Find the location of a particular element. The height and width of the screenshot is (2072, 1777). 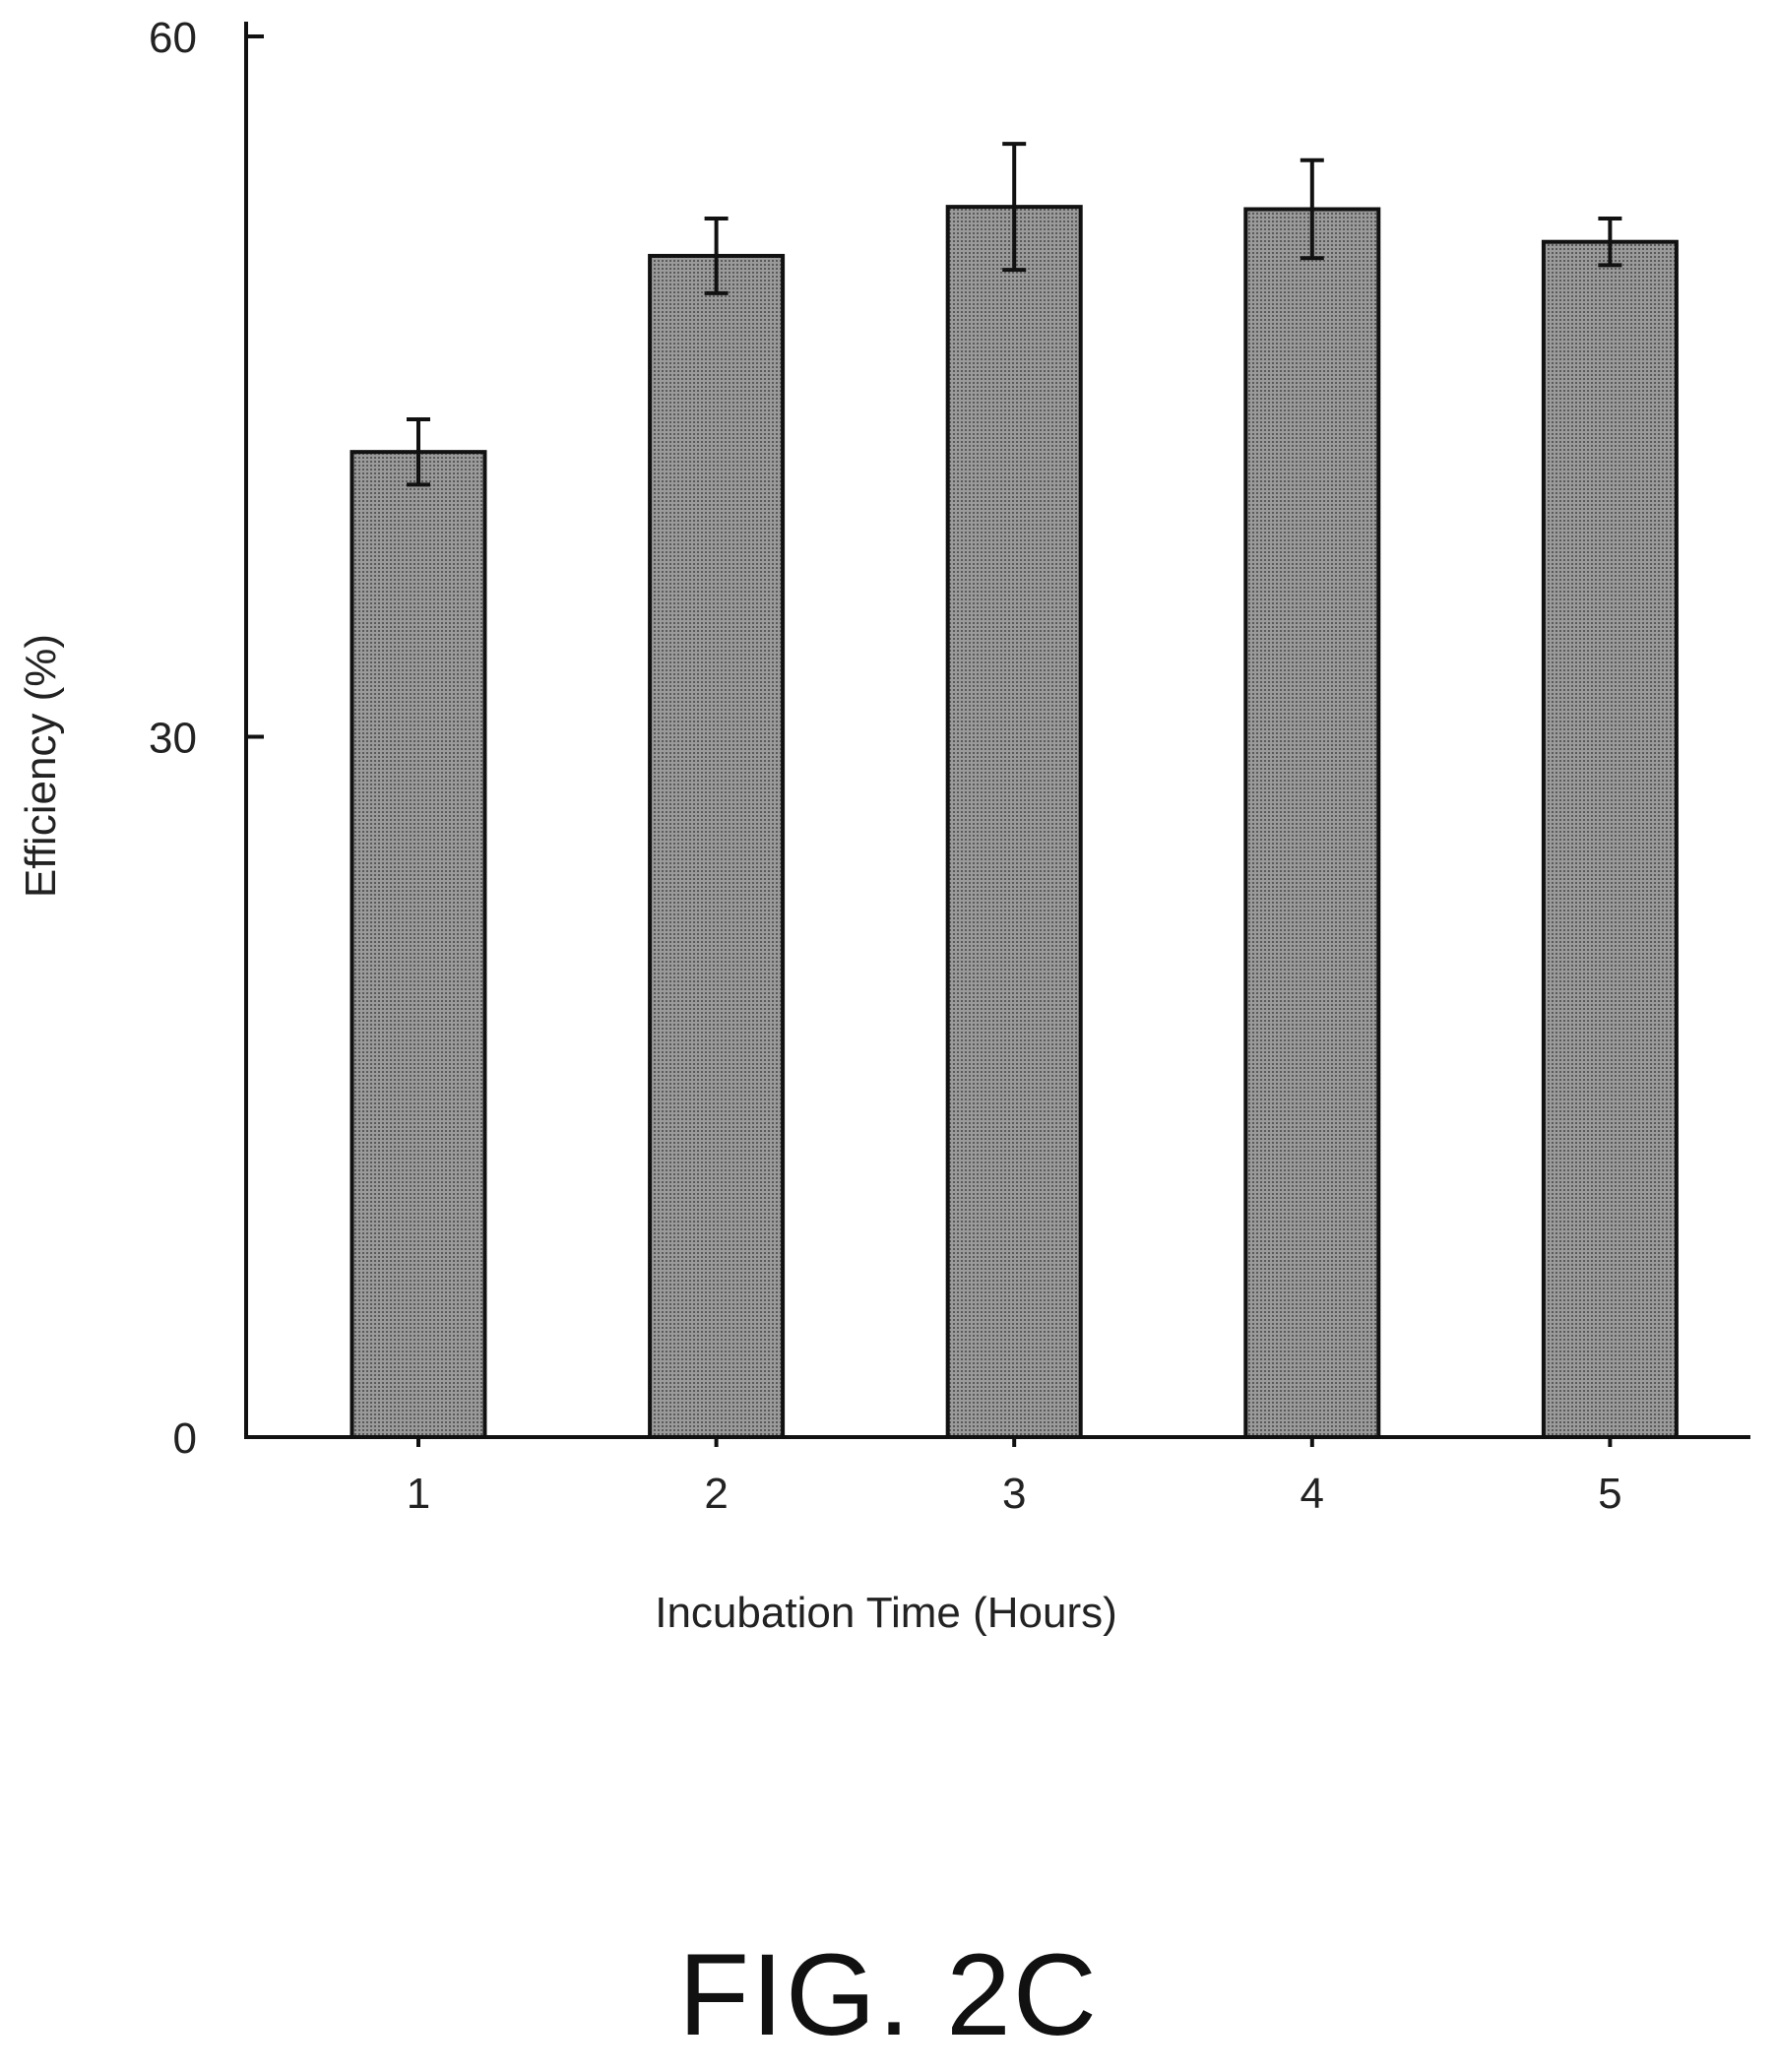

x-tick-label-3: 3 is located at coordinates (1014, 1494).